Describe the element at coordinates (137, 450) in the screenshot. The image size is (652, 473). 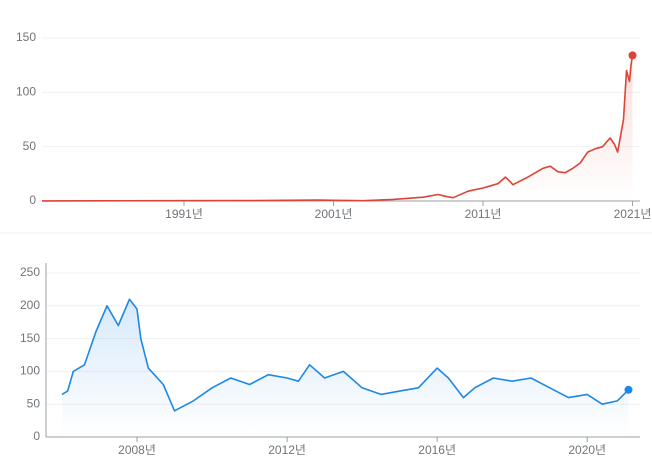
I see `x-tick-label: 2008년` at that location.